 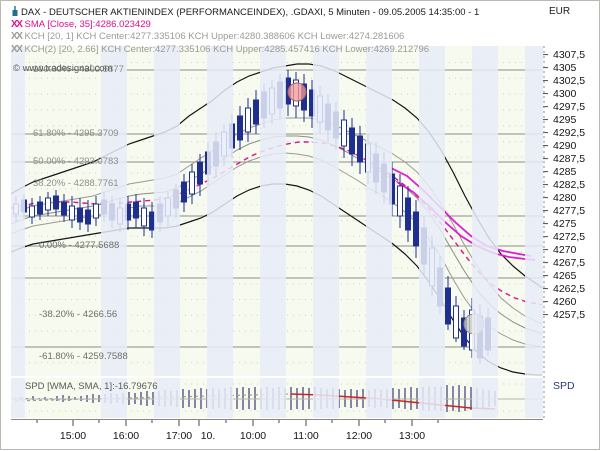 What do you see at coordinates (569, 288) in the screenshot?
I see `price-tick-label: 4262,5` at bounding box center [569, 288].